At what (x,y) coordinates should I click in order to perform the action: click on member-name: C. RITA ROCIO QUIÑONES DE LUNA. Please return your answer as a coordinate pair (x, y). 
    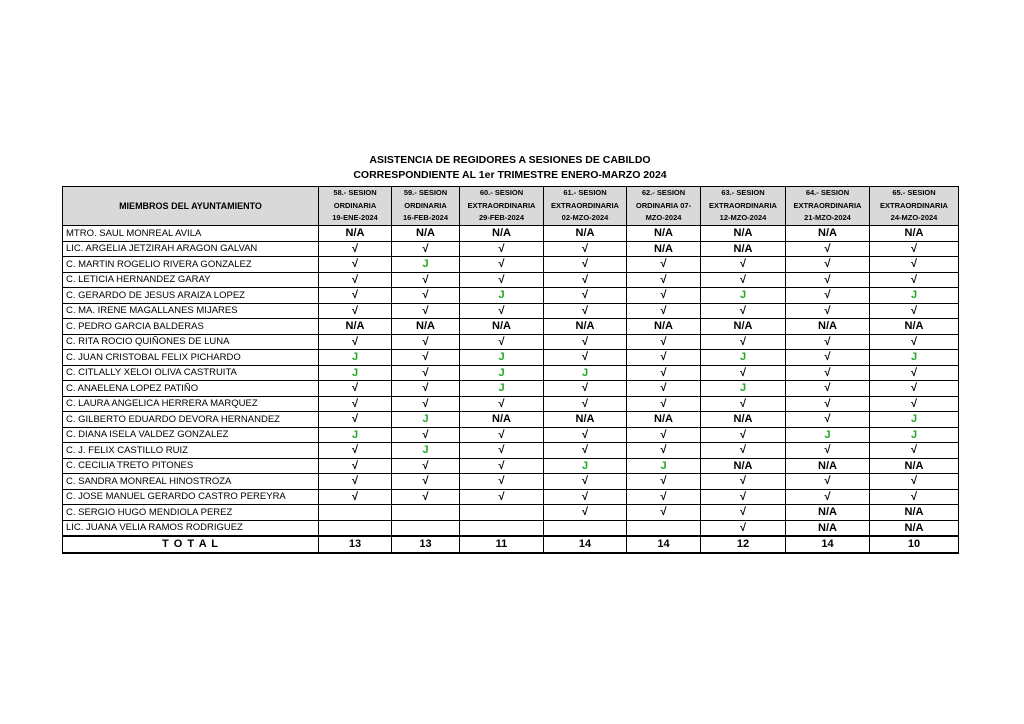
    Looking at the image, I should click on (190, 341).